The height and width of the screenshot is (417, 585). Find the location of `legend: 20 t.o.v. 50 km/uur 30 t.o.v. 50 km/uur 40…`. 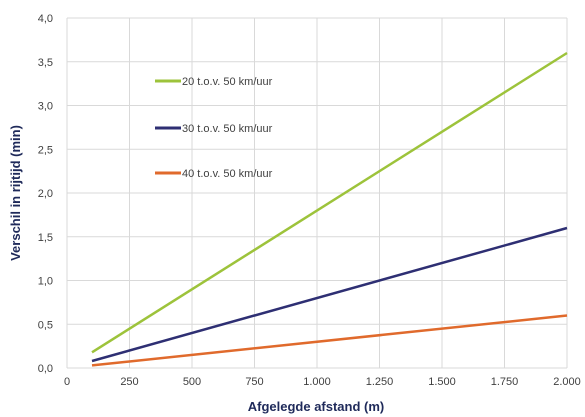

legend: 20 t.o.v. 50 km/uur 30 t.o.v. 50 km/uur 40… is located at coordinates (214, 128).